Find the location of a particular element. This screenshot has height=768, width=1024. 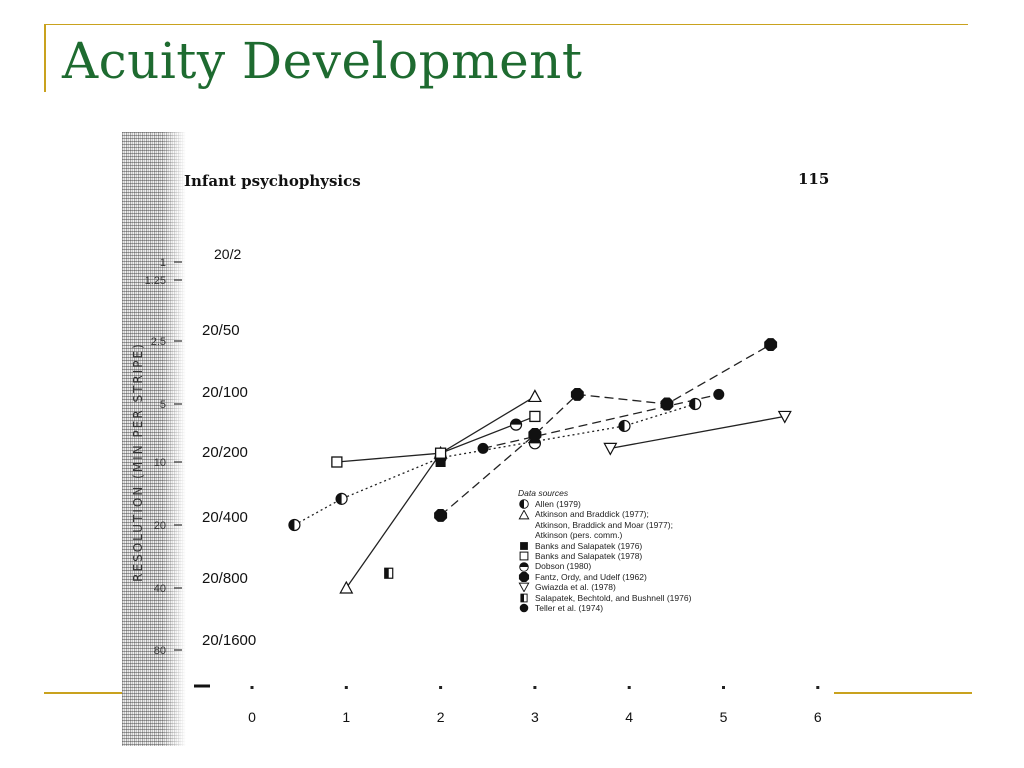

y-tick-label: 2.5 is located at coordinates (158, 342).